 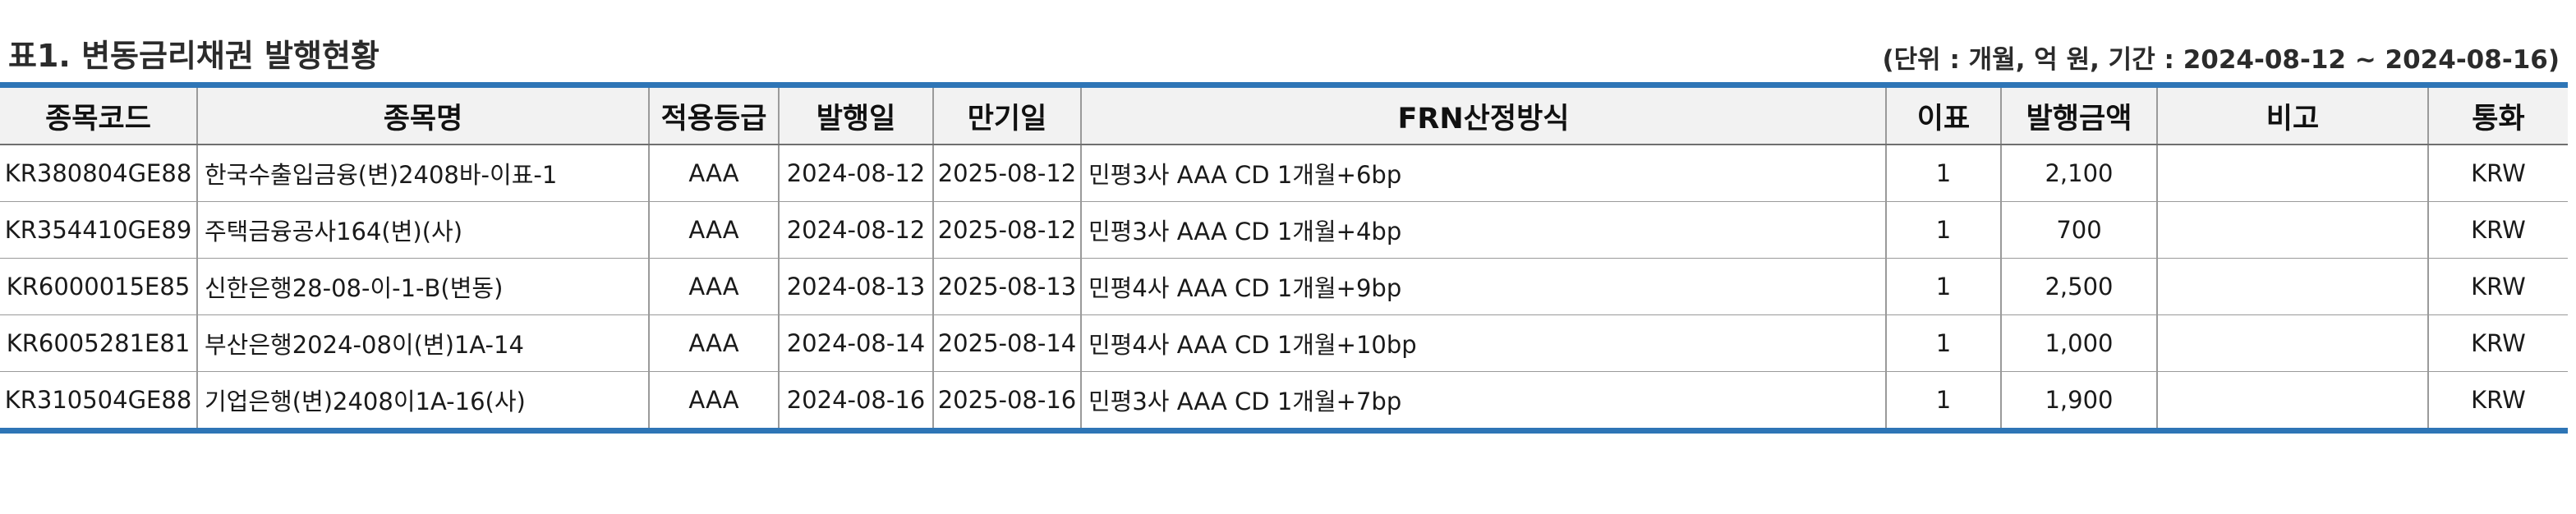 What do you see at coordinates (855, 115) in the screenshot?
I see `header-issue-date: 발행일` at bounding box center [855, 115].